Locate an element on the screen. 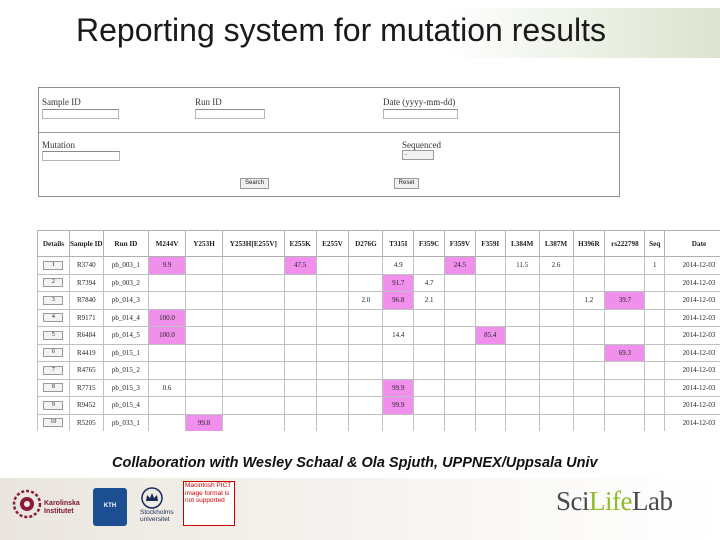  col-header-details: Details is located at coordinates (53, 243).